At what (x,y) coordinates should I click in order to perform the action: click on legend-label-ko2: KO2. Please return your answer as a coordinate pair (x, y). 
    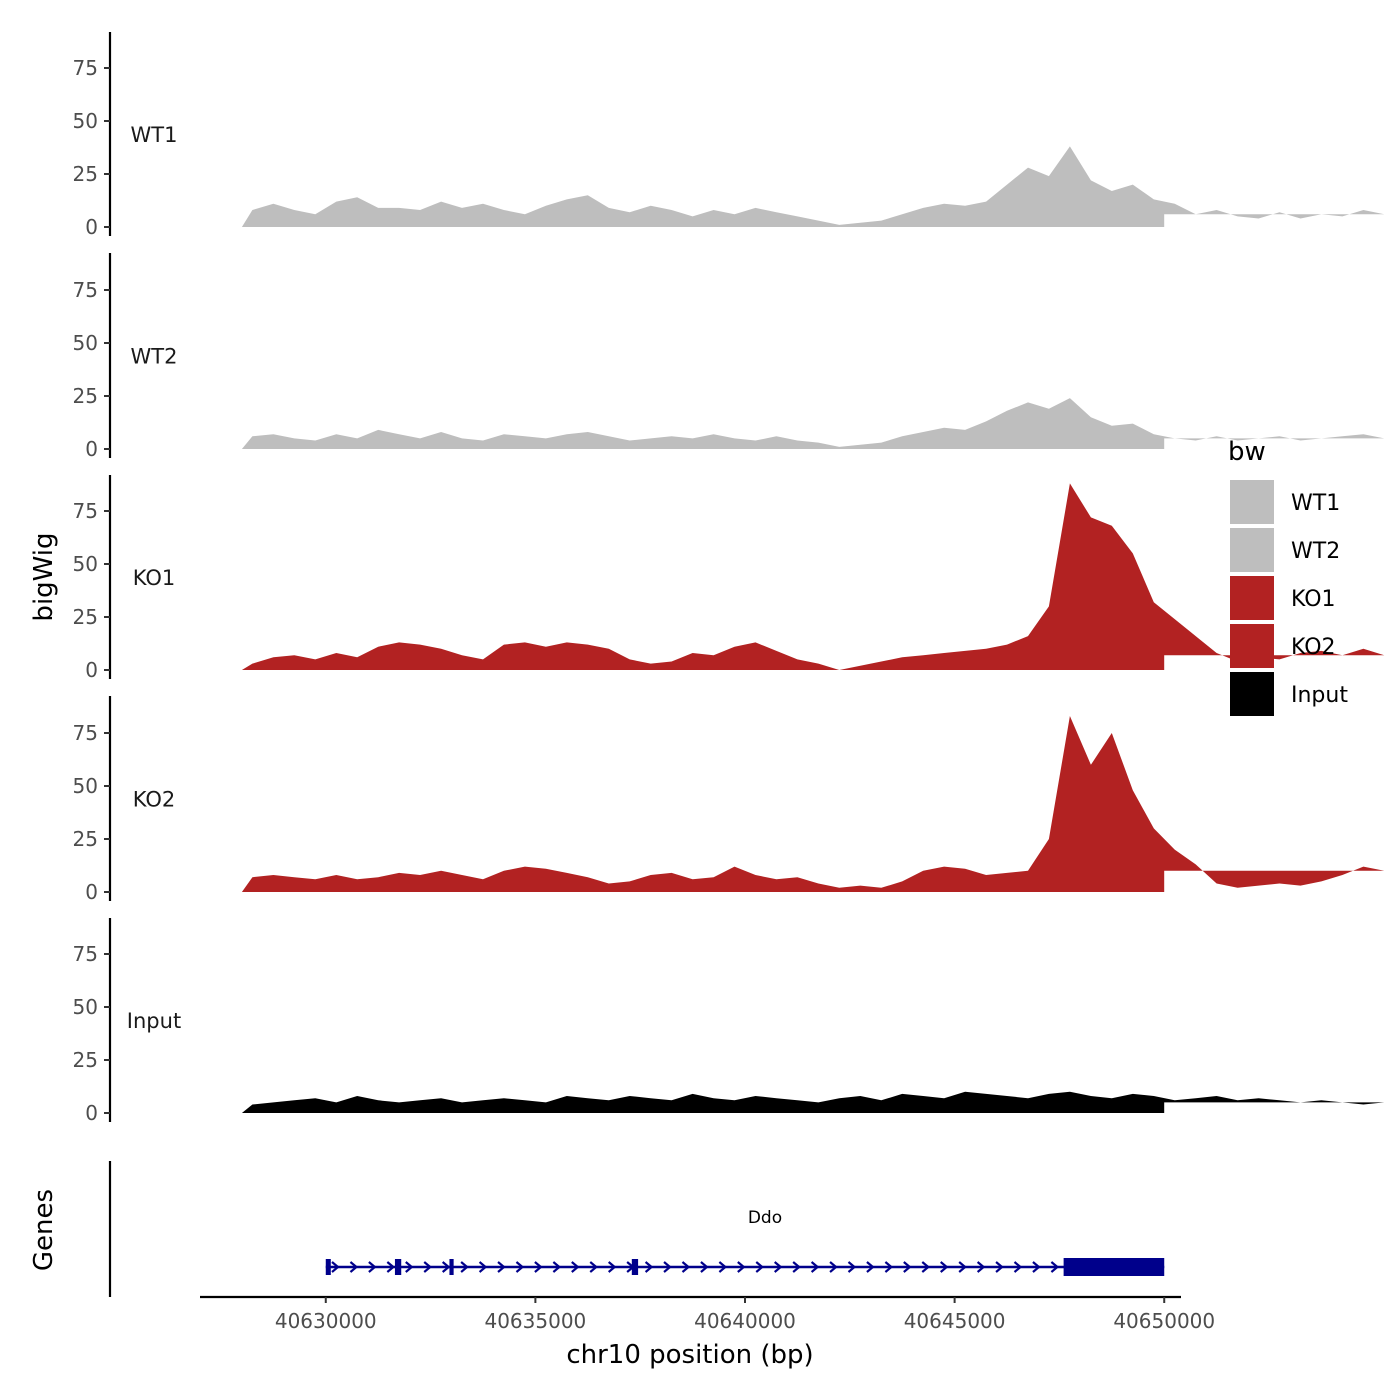
    Looking at the image, I should click on (1313, 647).